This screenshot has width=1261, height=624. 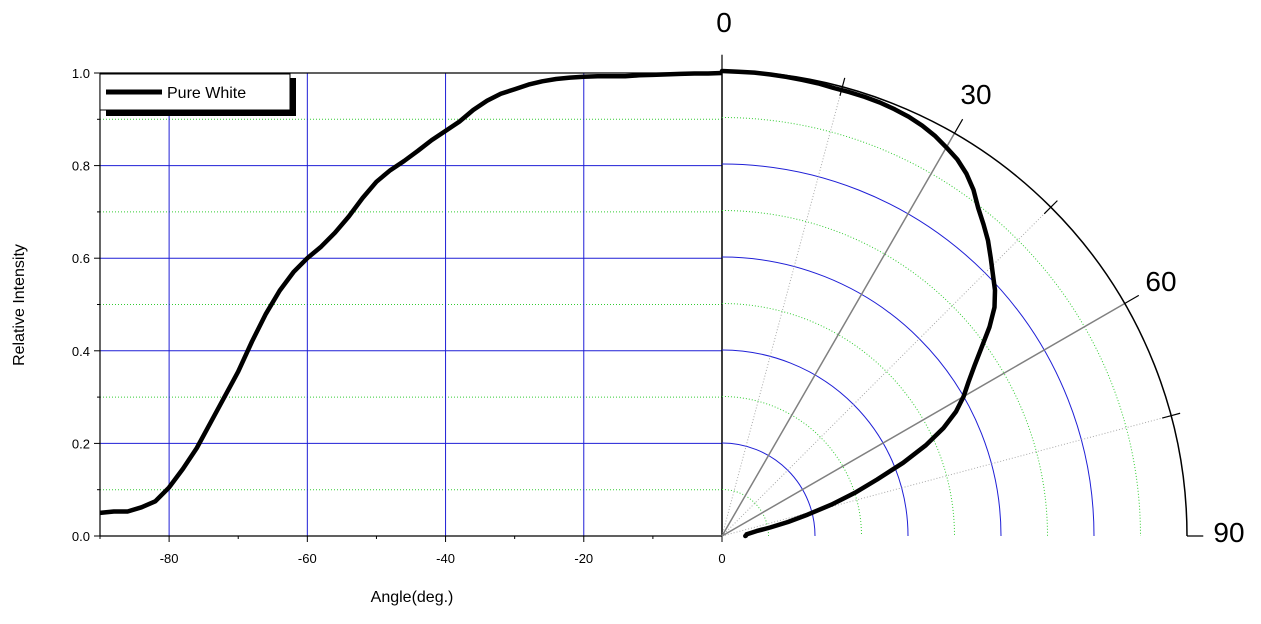 I want to click on x-tick-label-1: -60, so click(x=307, y=558).